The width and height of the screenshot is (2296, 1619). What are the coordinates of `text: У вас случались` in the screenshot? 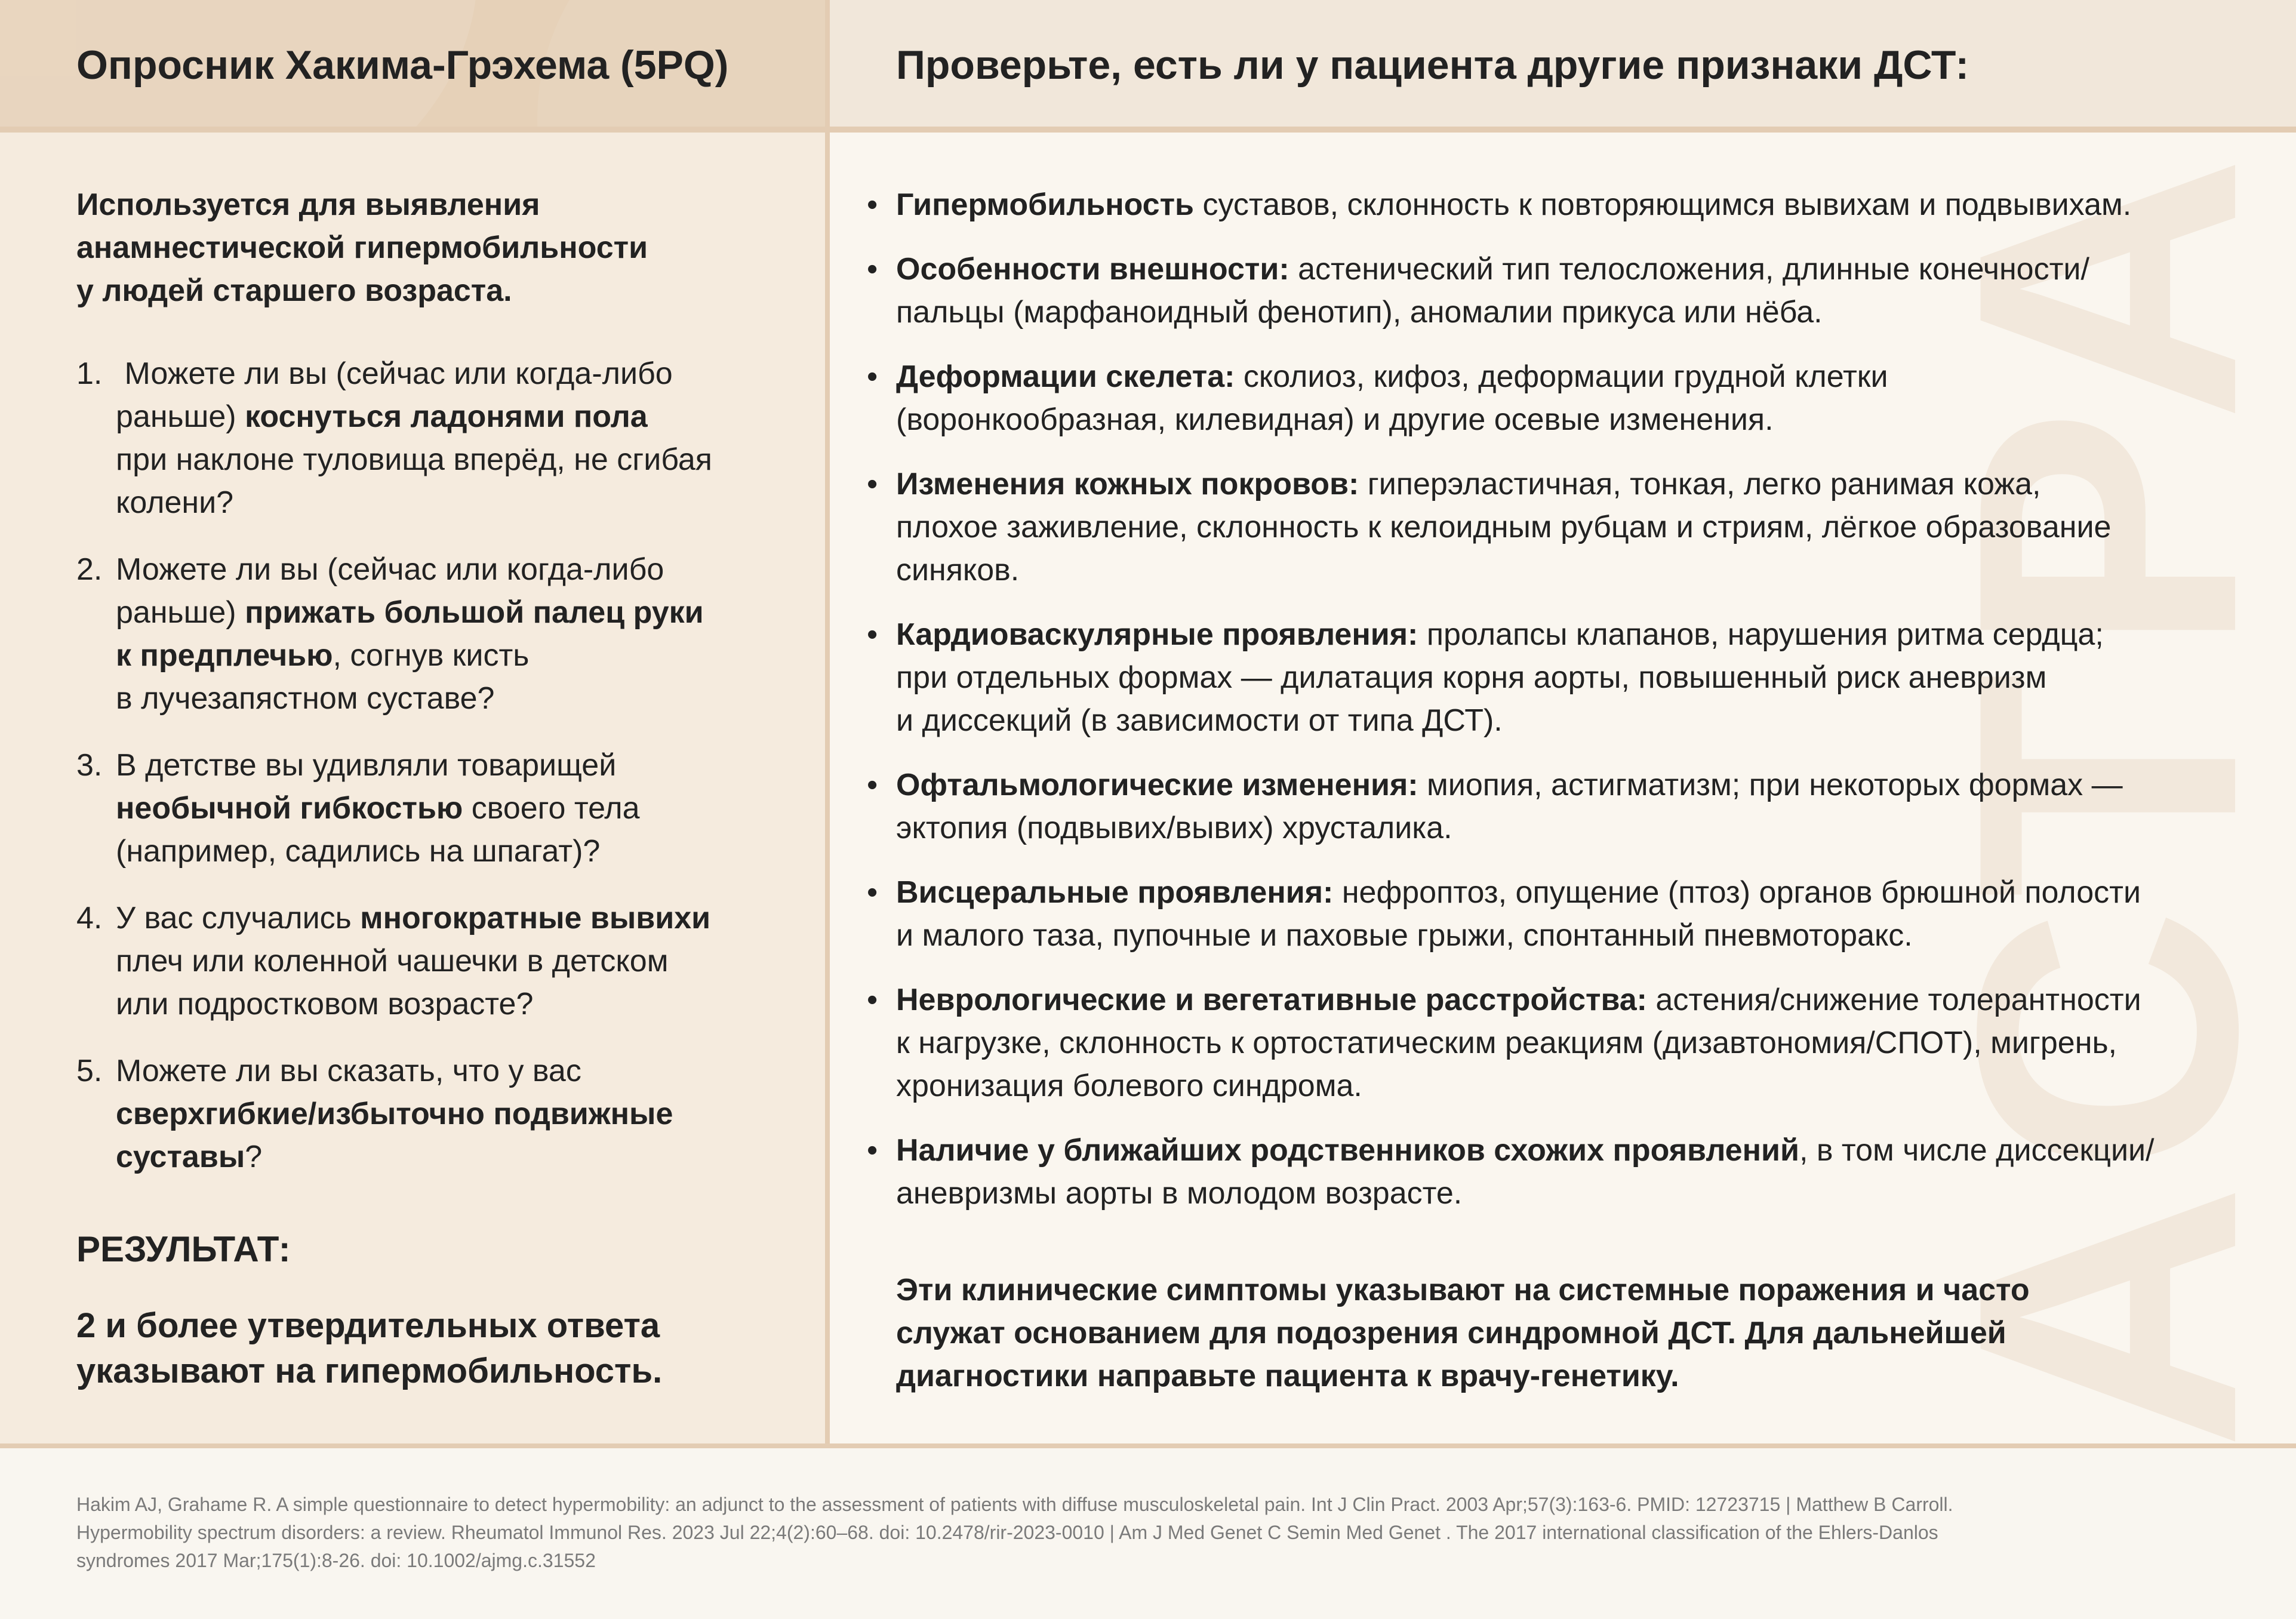 It's located at (238, 918).